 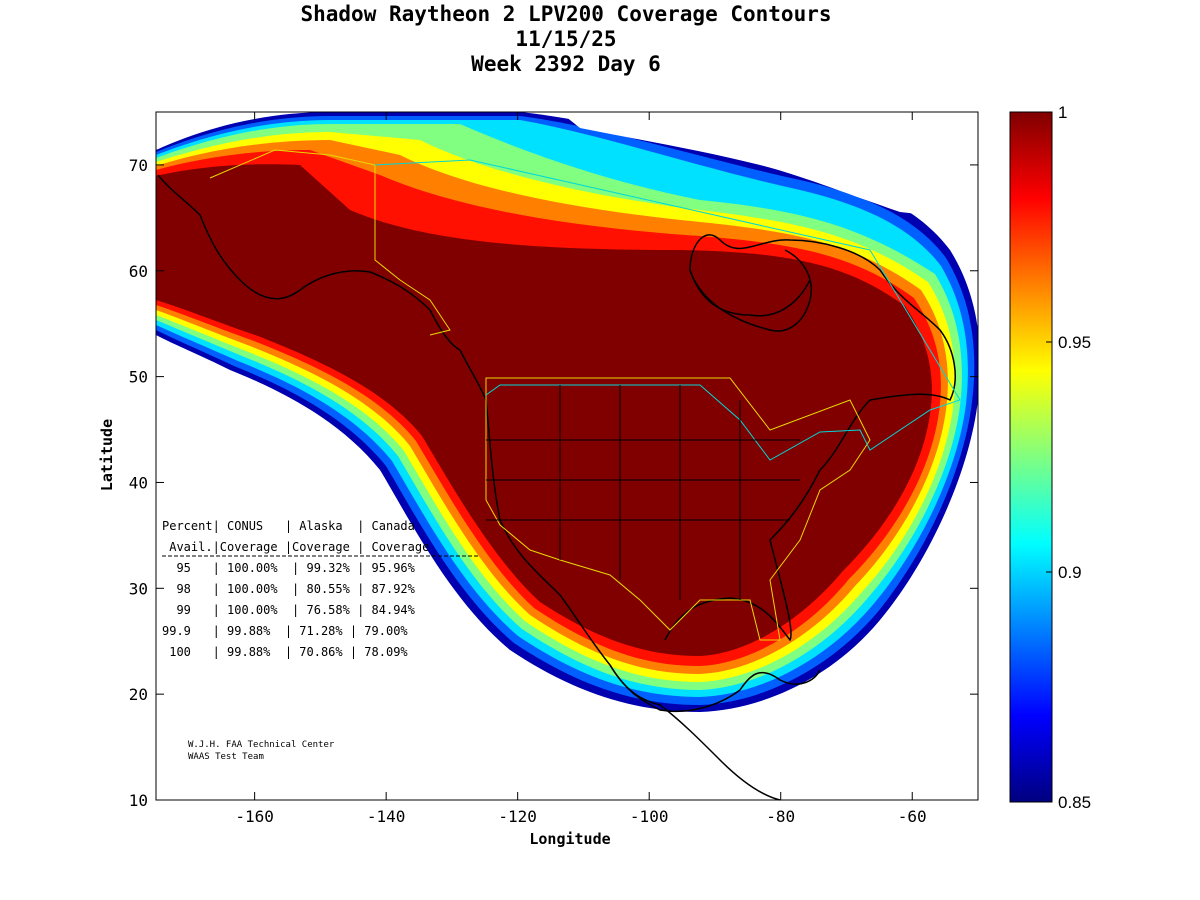 What do you see at coordinates (695, 732) in the screenshot?
I see `central-america` at bounding box center [695, 732].